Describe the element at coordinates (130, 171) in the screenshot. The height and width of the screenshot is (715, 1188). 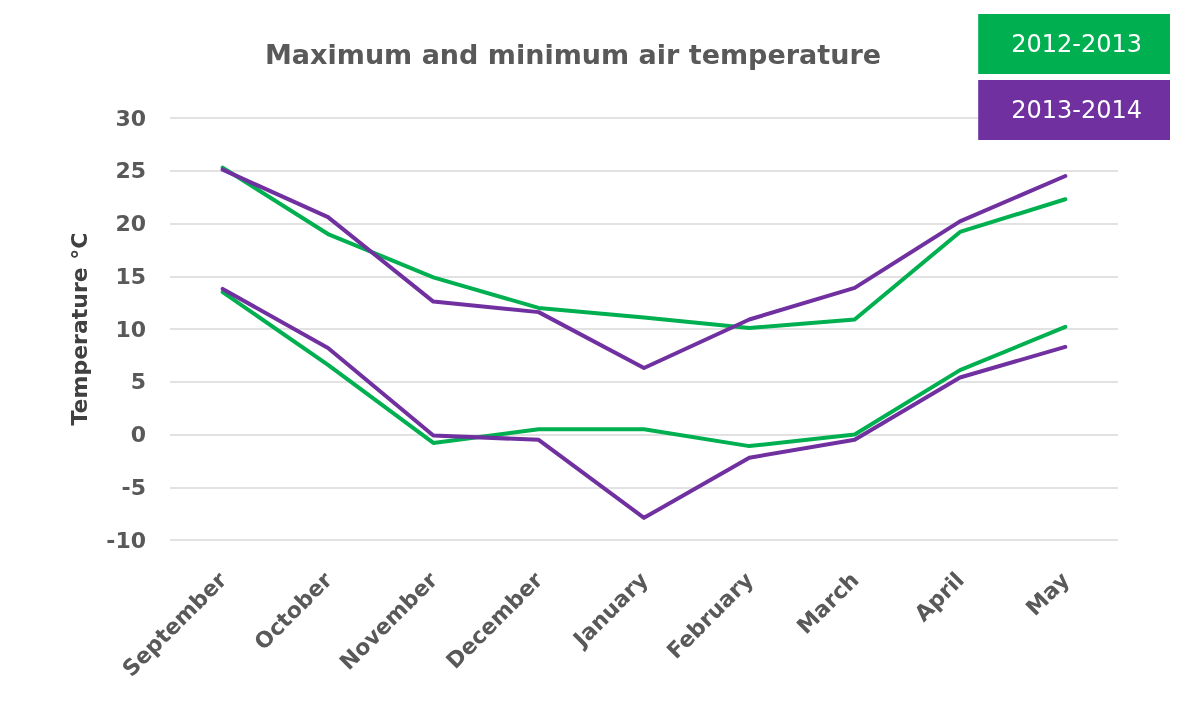
I see `y-tick-label: 25` at that location.